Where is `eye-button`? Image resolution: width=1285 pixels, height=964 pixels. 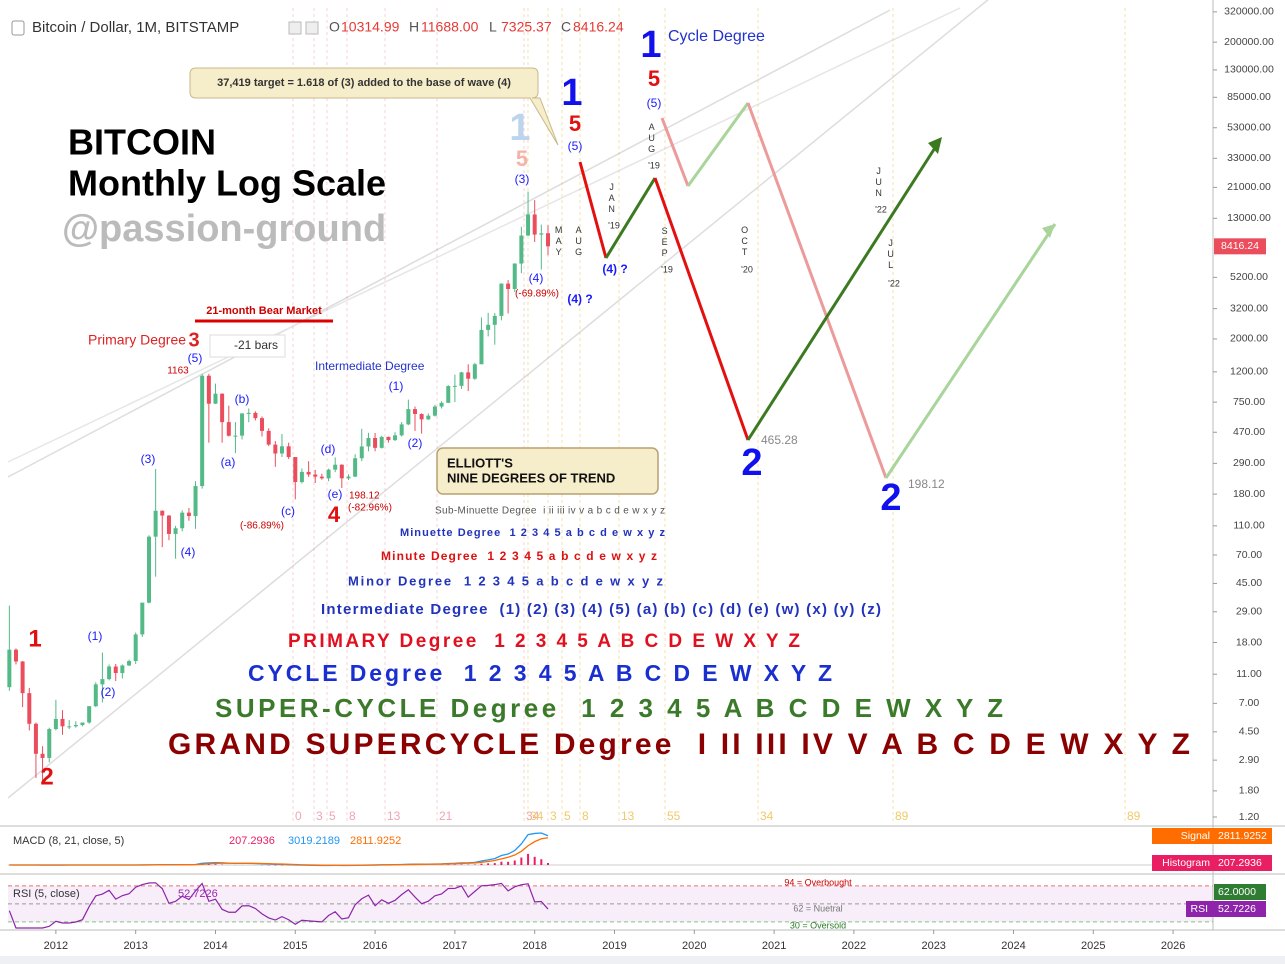
eye-button is located at coordinates (295, 28).